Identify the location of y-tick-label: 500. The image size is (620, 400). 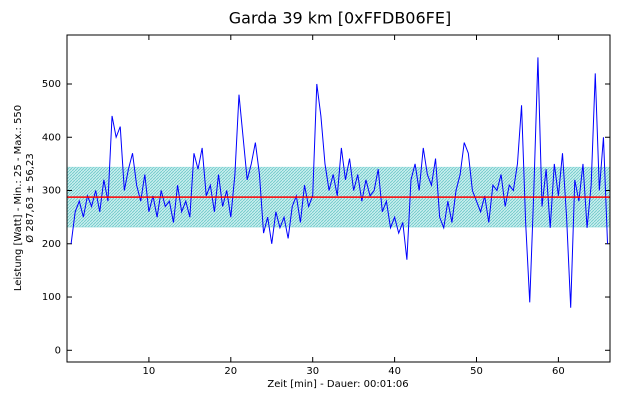
(51, 84).